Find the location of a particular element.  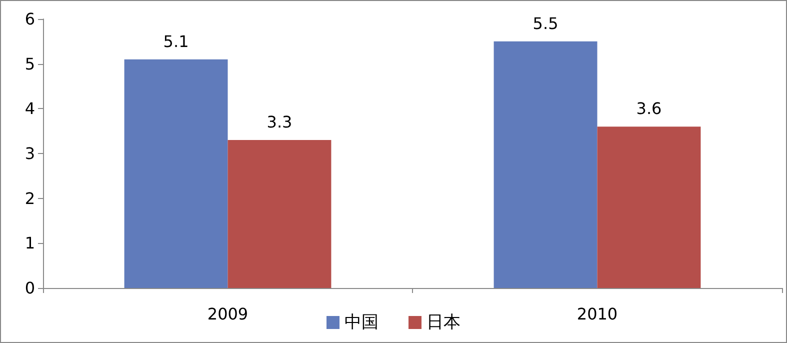

data-label: 3.6 is located at coordinates (649, 108).